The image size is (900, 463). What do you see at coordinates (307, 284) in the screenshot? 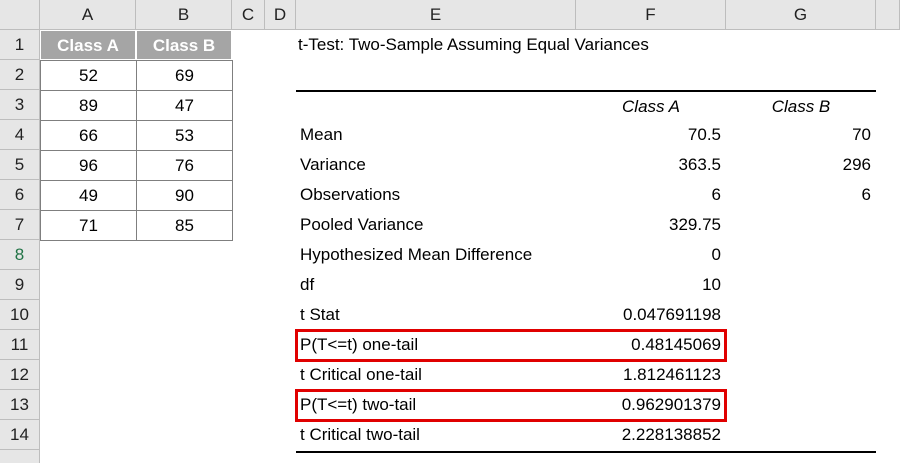
I see `output-label: df` at bounding box center [307, 284].